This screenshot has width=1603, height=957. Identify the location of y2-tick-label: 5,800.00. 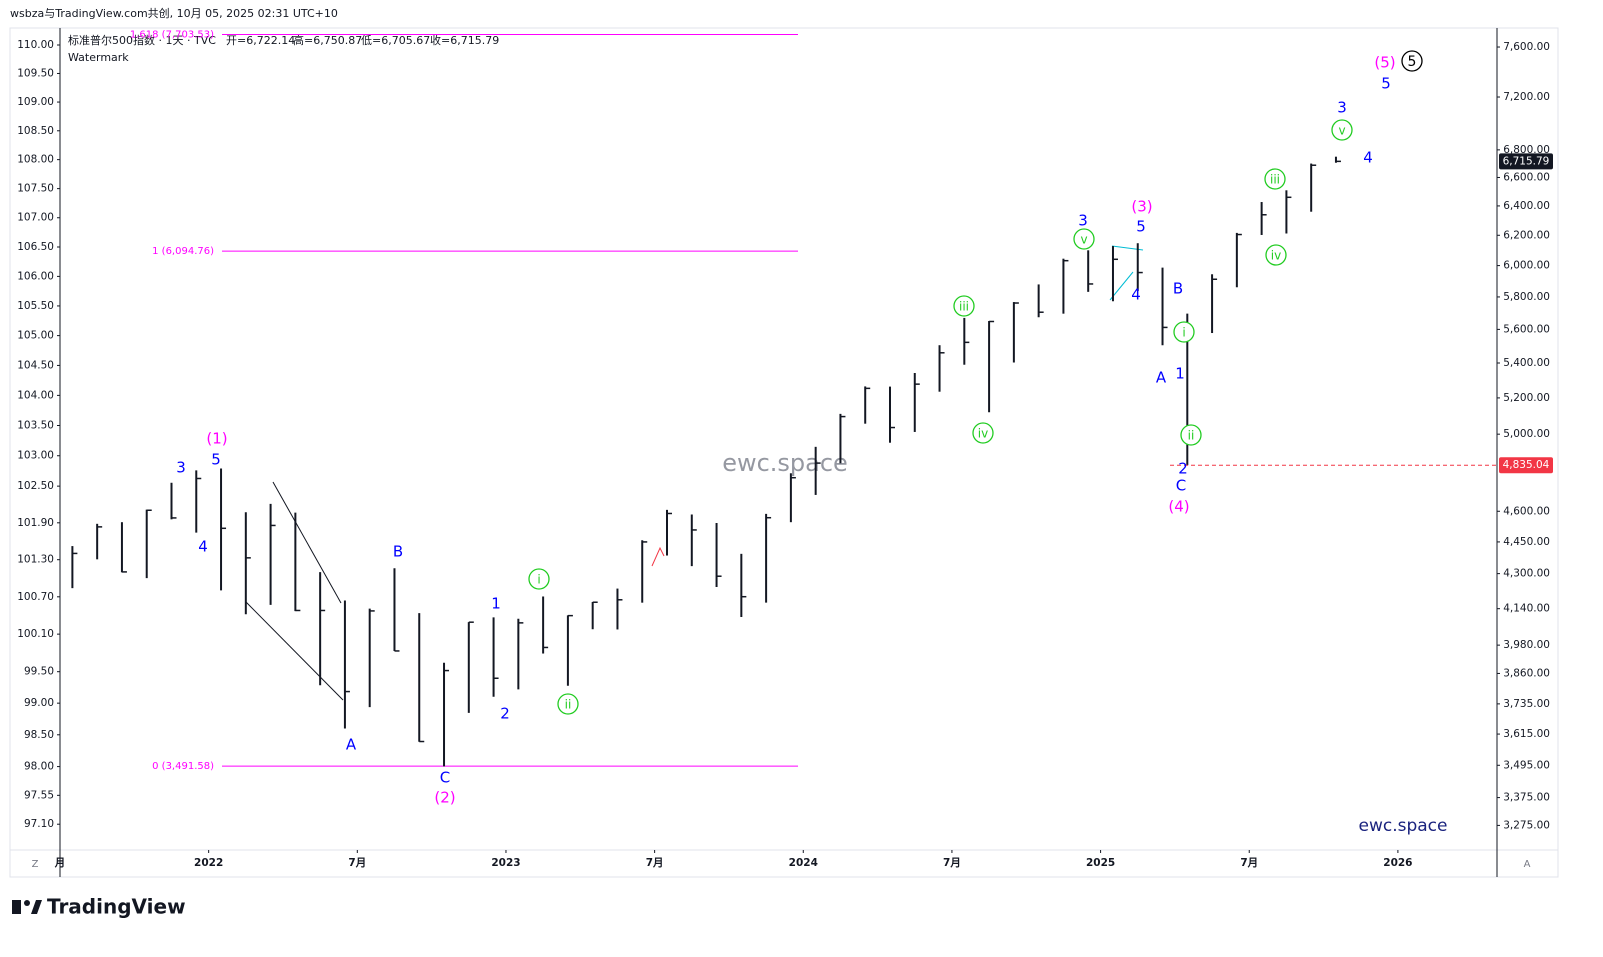
(1526, 297).